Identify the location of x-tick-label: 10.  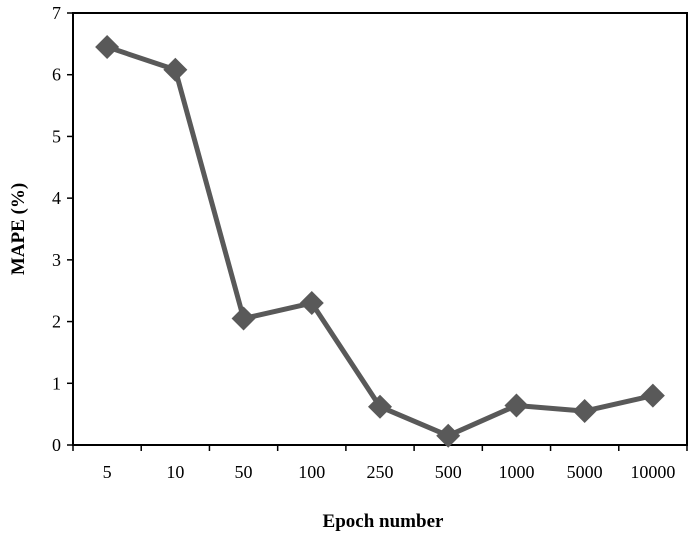
(175, 472).